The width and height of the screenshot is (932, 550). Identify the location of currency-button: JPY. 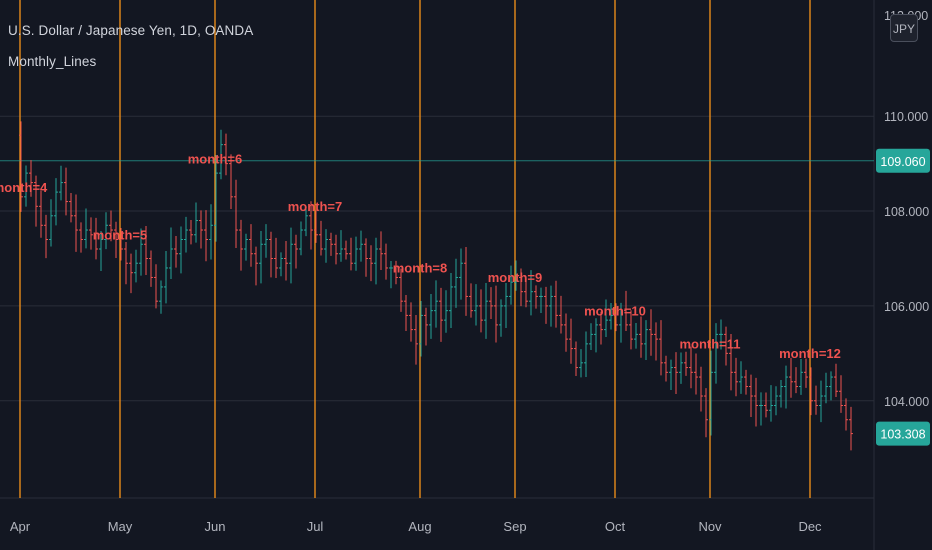
(904, 28).